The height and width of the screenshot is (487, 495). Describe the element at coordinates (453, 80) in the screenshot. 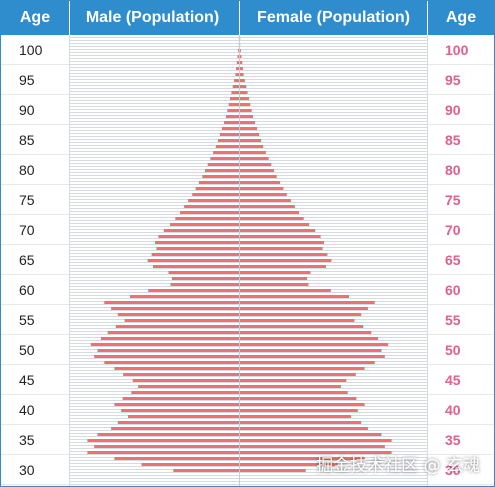

I see `age-label-right: 95` at that location.